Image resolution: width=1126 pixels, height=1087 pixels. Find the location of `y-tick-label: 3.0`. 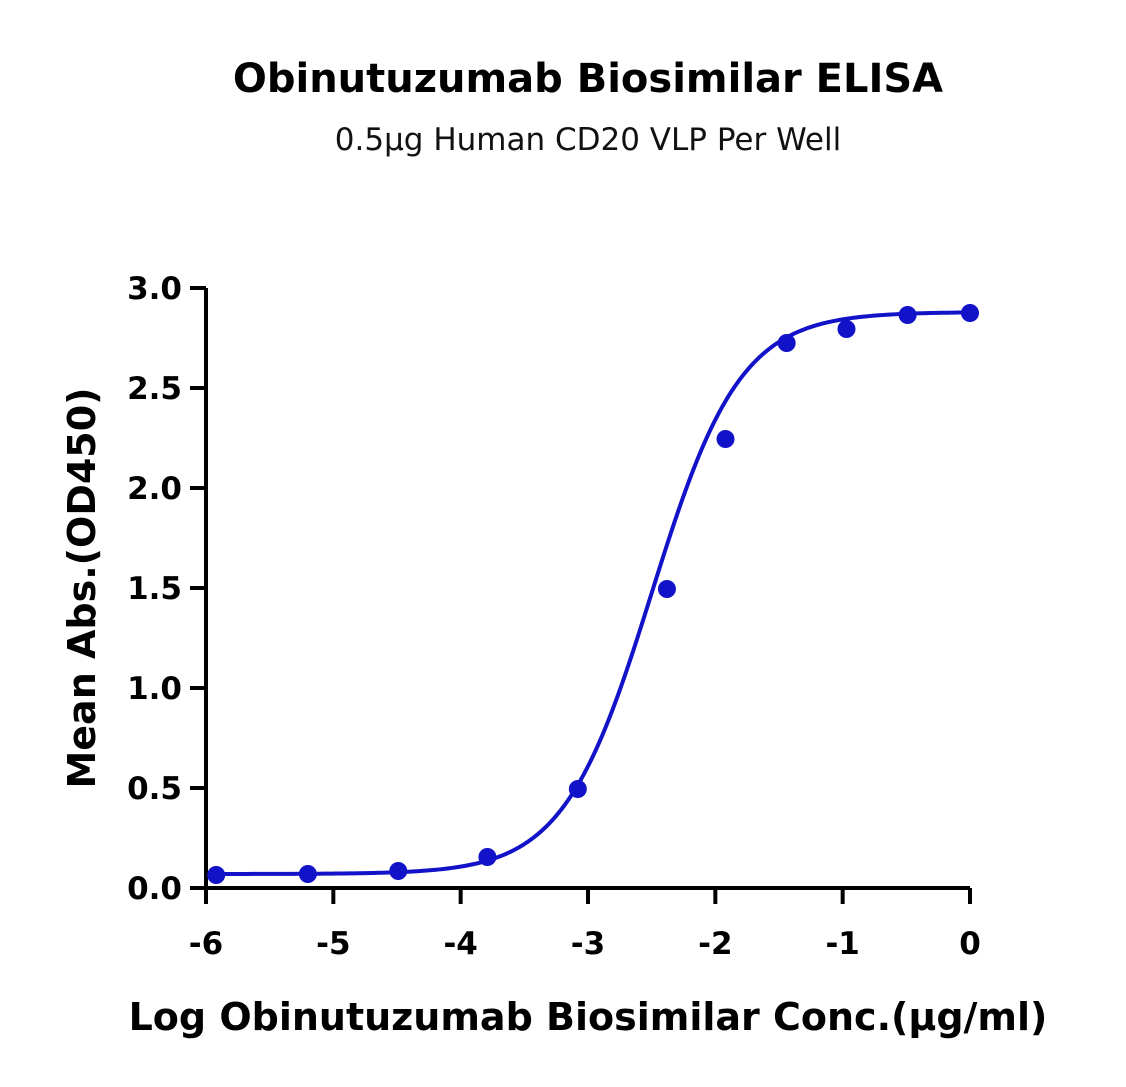

y-tick-label: 3.0 is located at coordinates (154, 289).